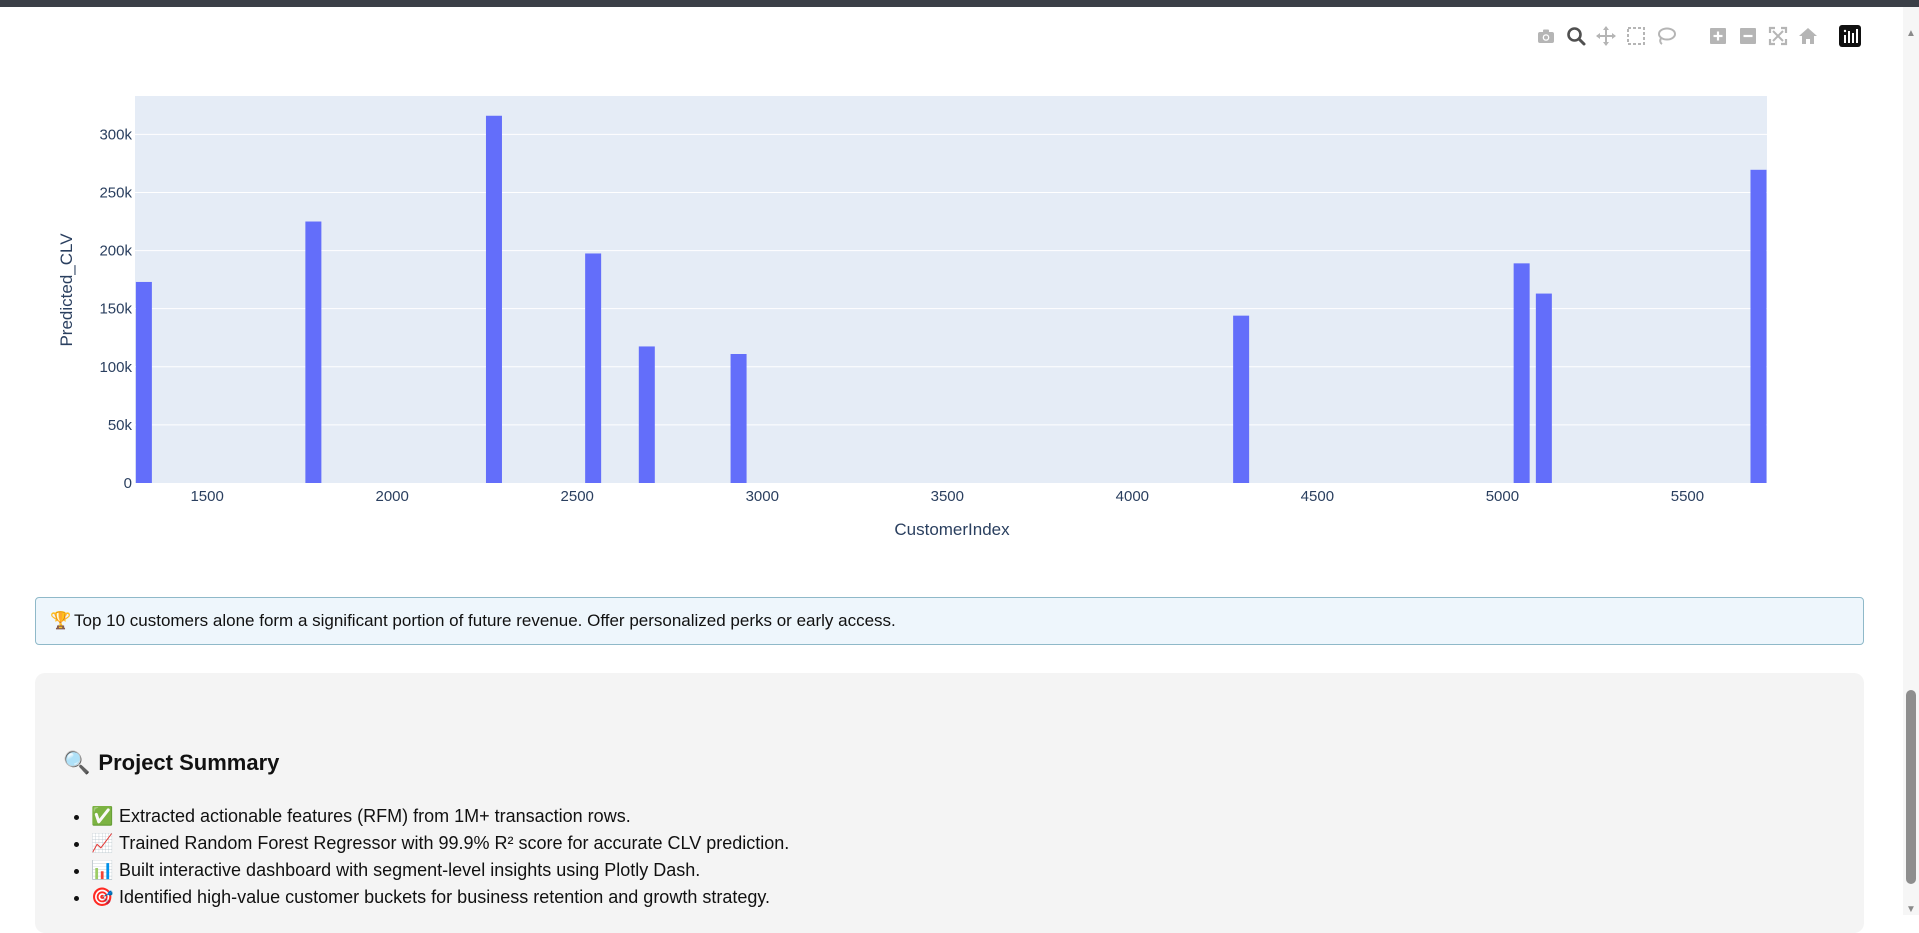  Describe the element at coordinates (102, 870) in the screenshot. I see `bar-chart-icon: 📊` at that location.